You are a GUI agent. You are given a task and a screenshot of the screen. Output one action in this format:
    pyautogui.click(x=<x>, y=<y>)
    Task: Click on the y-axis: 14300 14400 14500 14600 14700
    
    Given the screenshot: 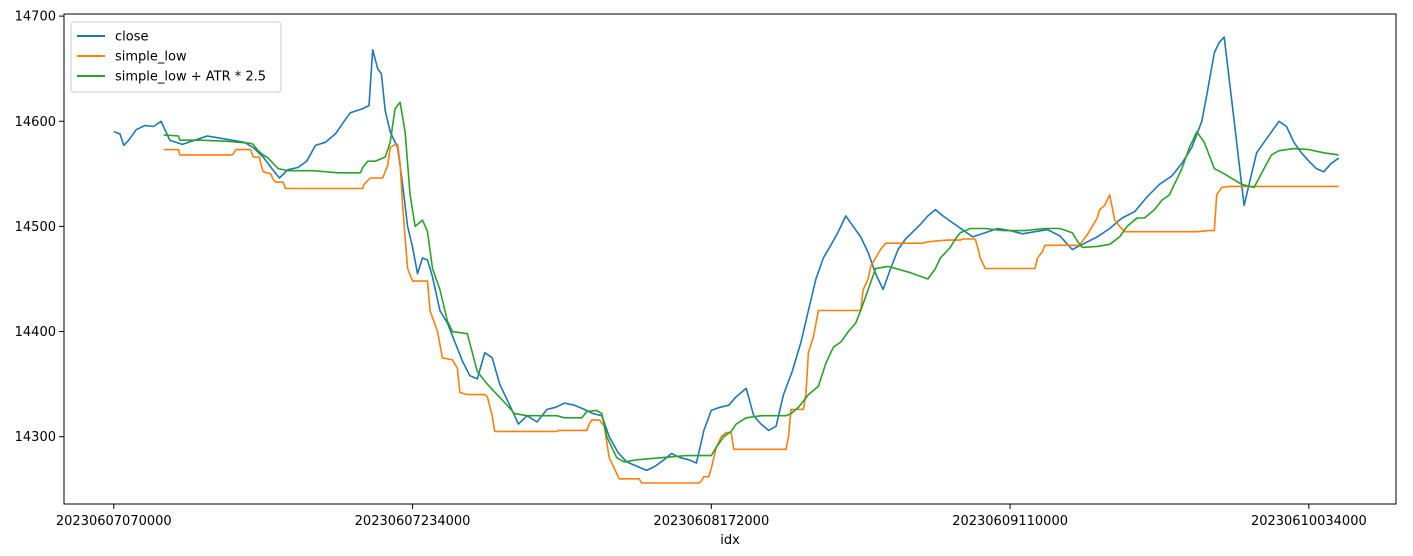 What is the action you would take?
    pyautogui.click(x=39, y=227)
    